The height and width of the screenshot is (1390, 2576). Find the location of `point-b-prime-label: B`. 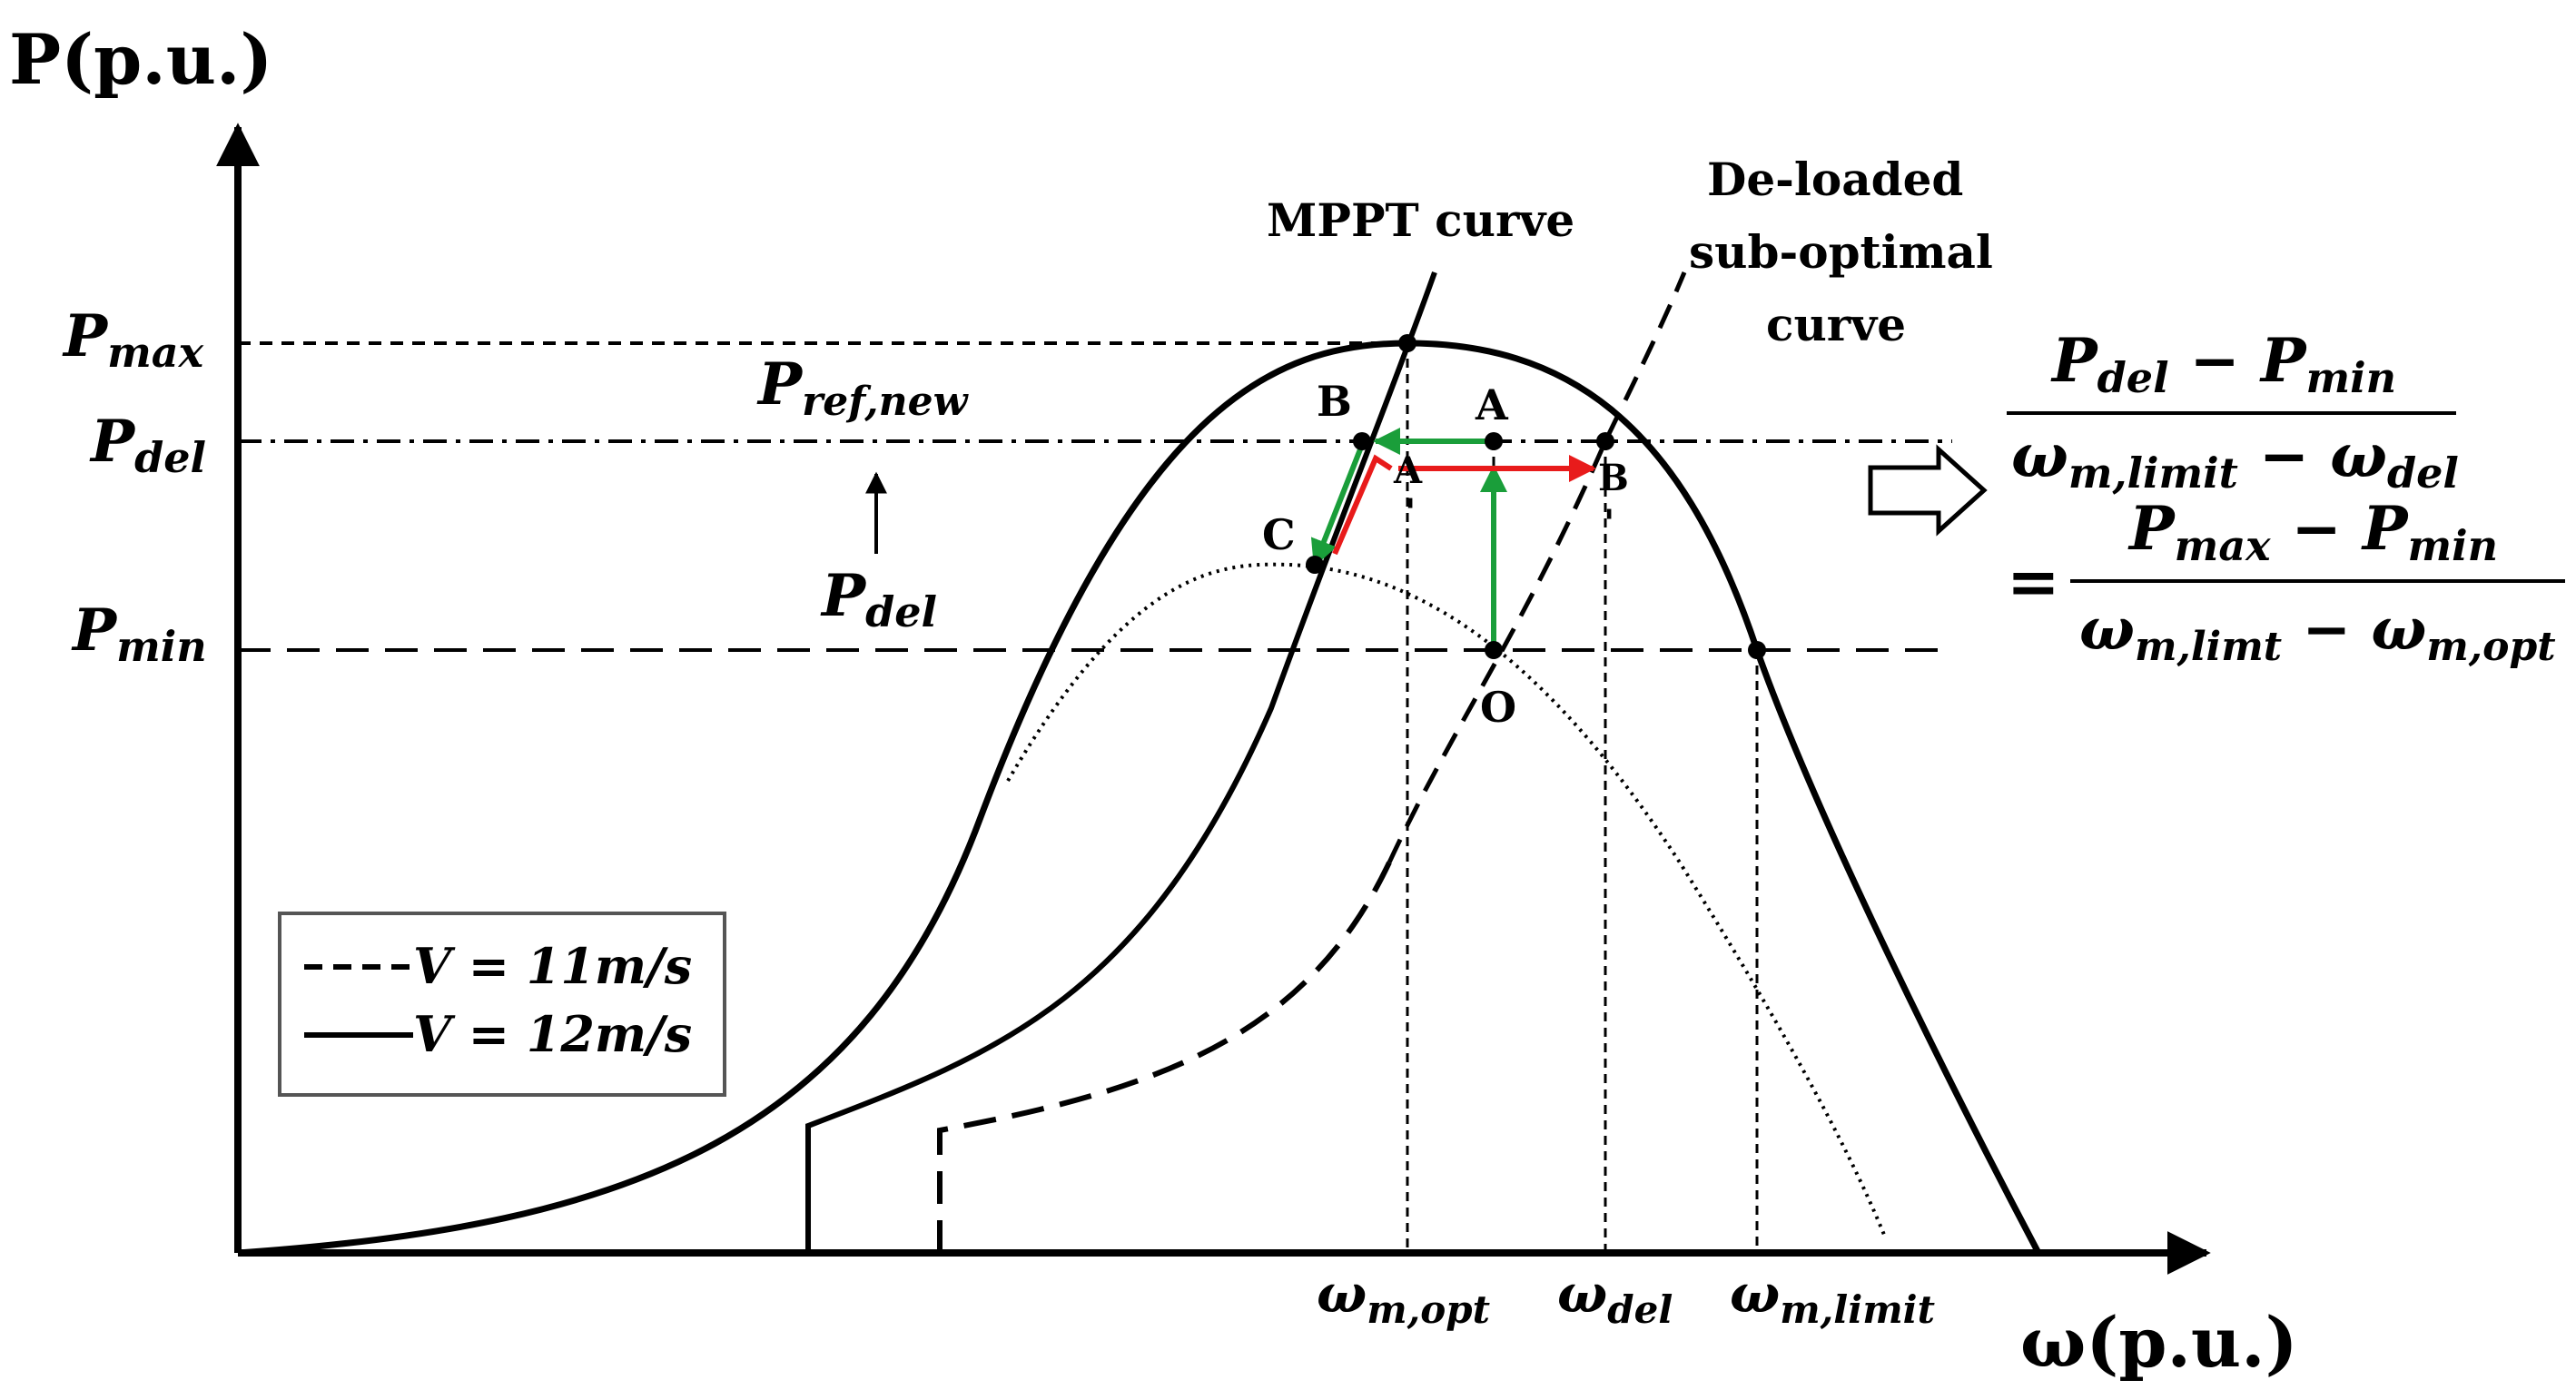

point-b-prime-label: B is located at coordinates (1613, 478).